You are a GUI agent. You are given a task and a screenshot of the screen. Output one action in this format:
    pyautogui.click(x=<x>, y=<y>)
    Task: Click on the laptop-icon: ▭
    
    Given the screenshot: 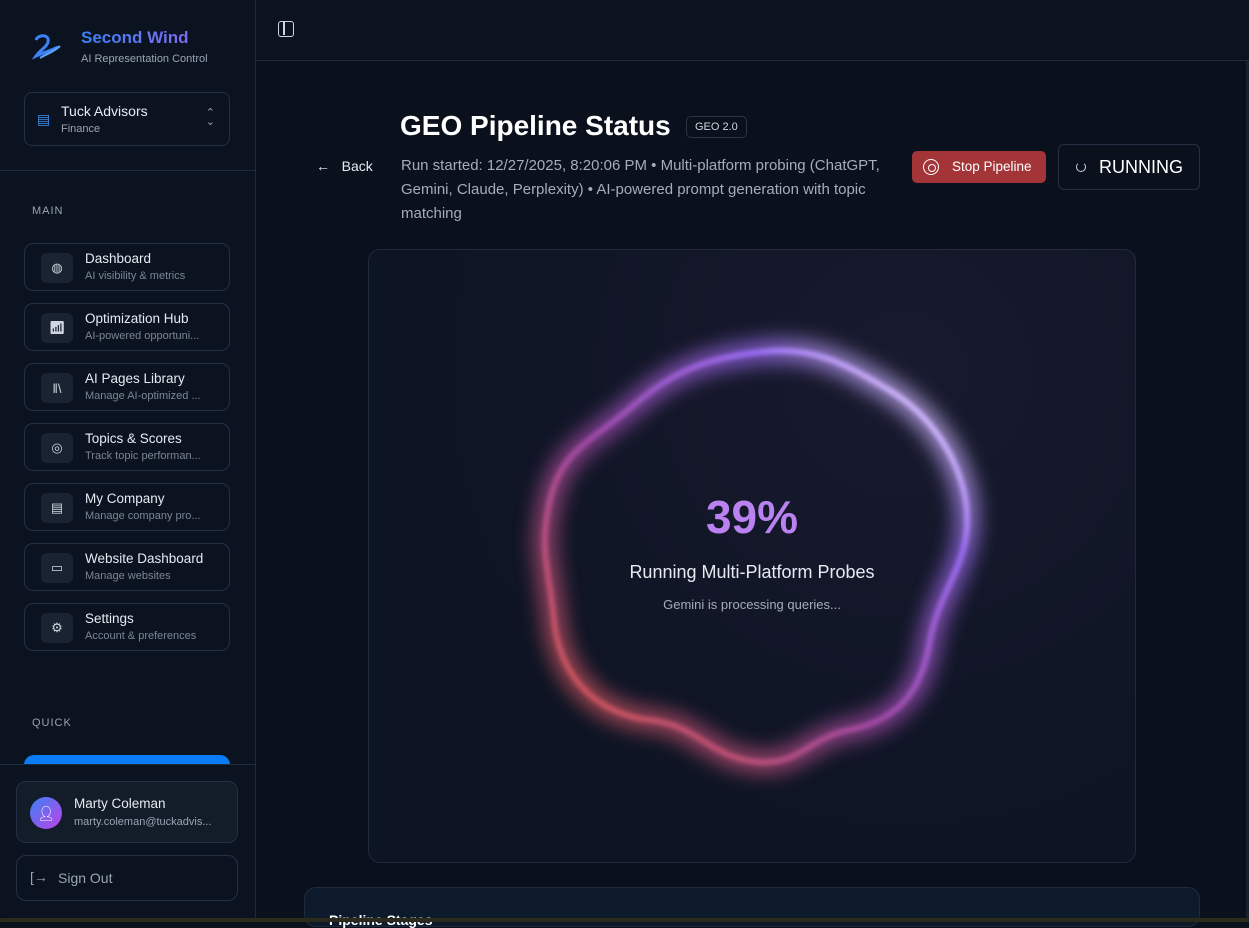 What is the action you would take?
    pyautogui.click(x=57, y=568)
    